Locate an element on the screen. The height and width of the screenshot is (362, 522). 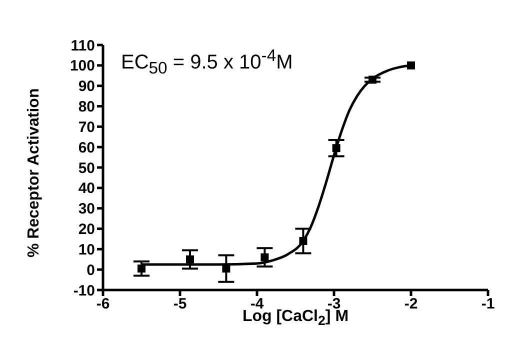
annotation: EC$_{50}$ = 9.5 x 10$^{-4}$M is located at coordinates (207, 62).